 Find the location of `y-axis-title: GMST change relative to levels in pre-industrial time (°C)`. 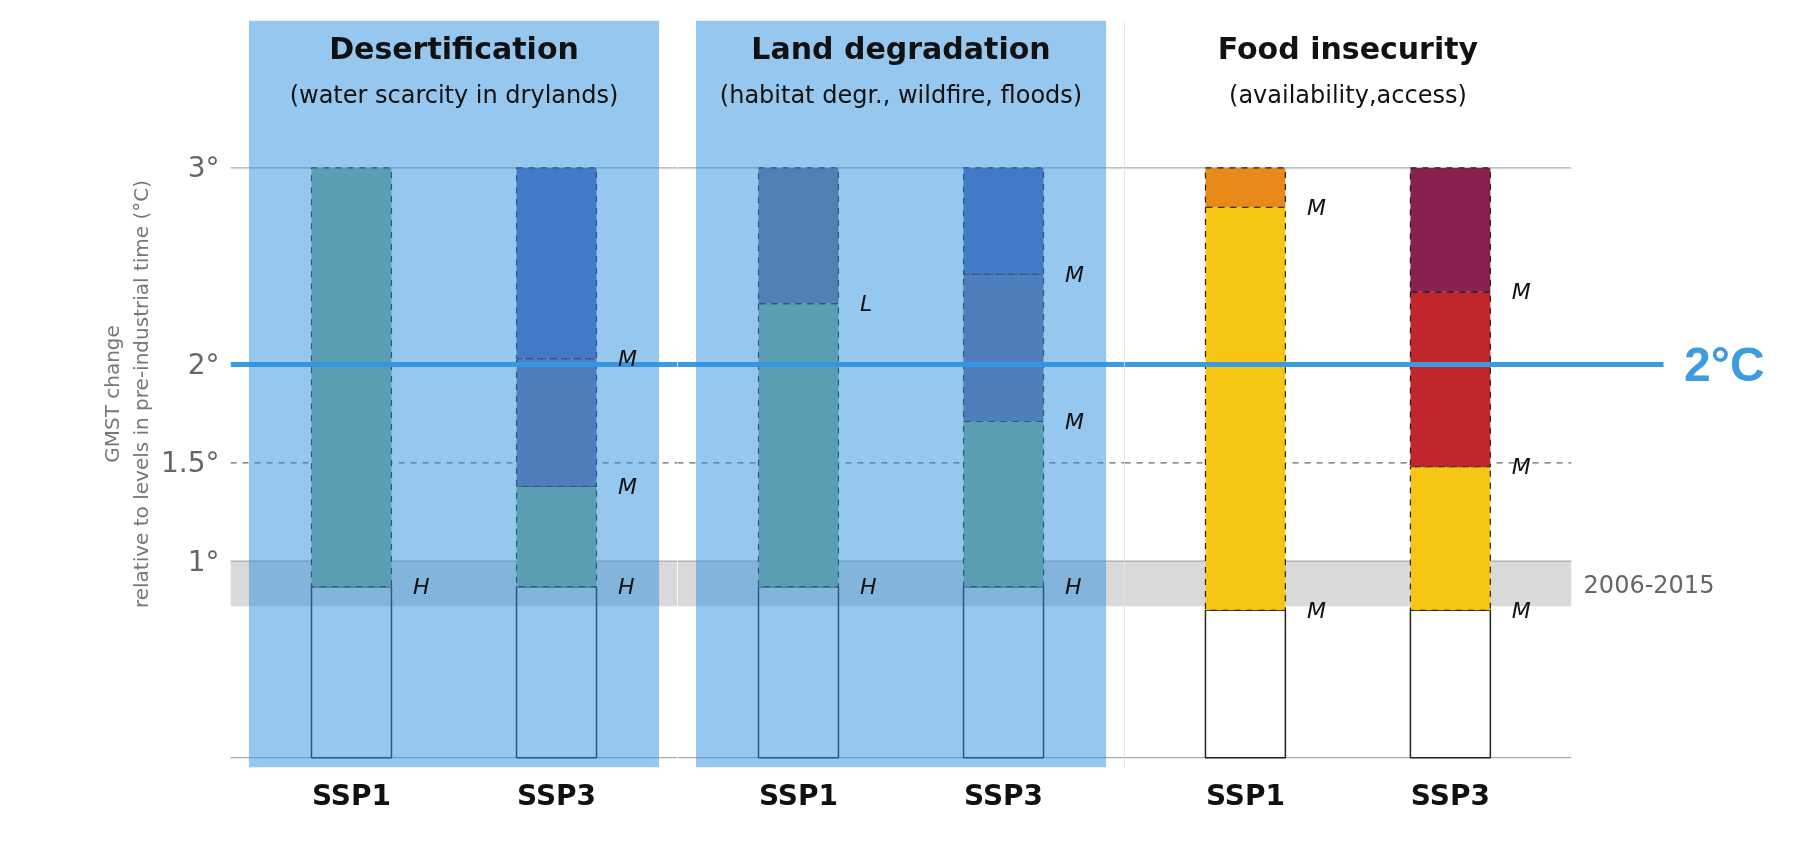

y-axis-title: GMST change relative to levels in pre-industrial time (°C) is located at coordinates (126, 394).